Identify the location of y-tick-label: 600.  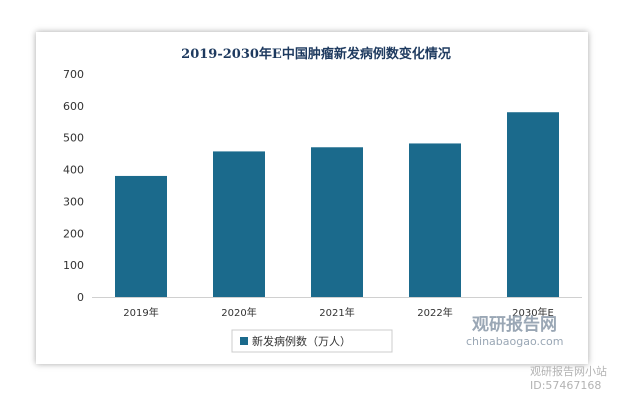
(73, 106).